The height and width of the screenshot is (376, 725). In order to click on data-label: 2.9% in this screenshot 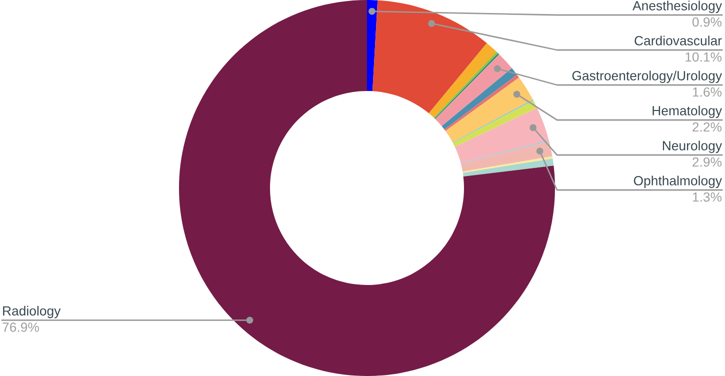, I will do `click(707, 162)`.